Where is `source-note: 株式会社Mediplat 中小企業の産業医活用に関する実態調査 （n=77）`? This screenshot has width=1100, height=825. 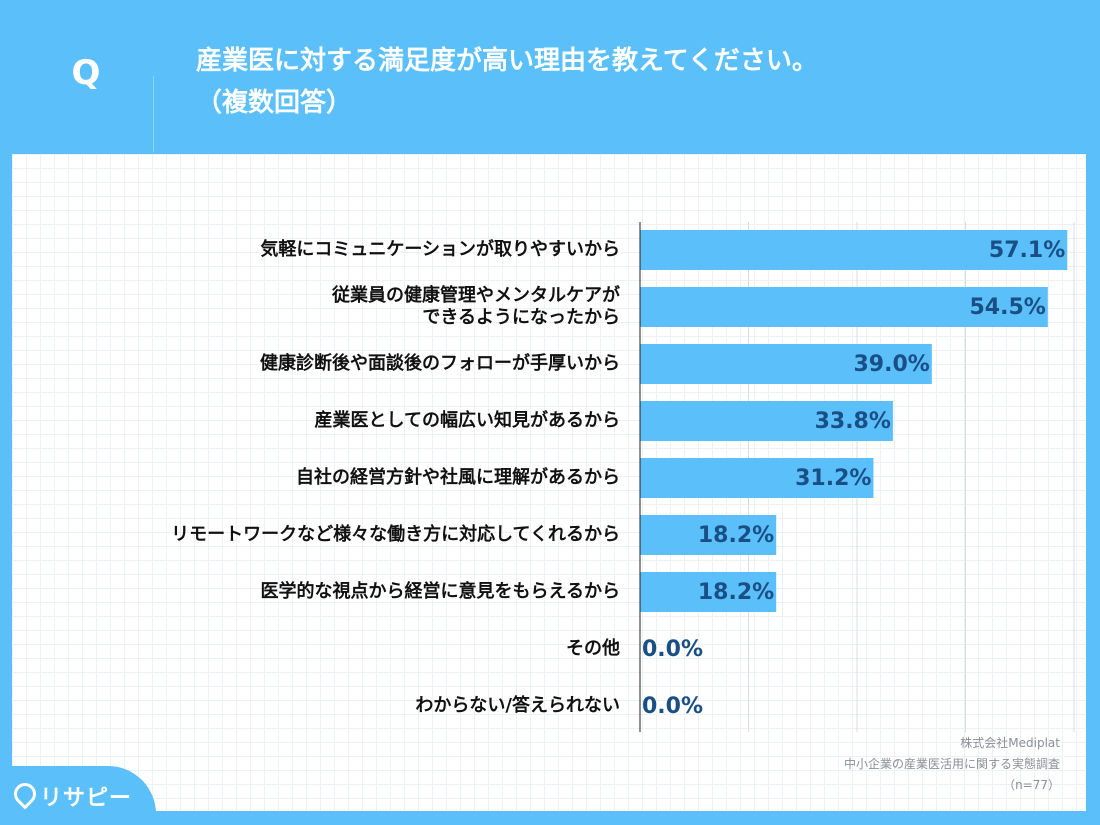
source-note: 株式会社Mediplat 中小企業の産業医活用に関する実態調査 （n=77） is located at coordinates (880, 764).